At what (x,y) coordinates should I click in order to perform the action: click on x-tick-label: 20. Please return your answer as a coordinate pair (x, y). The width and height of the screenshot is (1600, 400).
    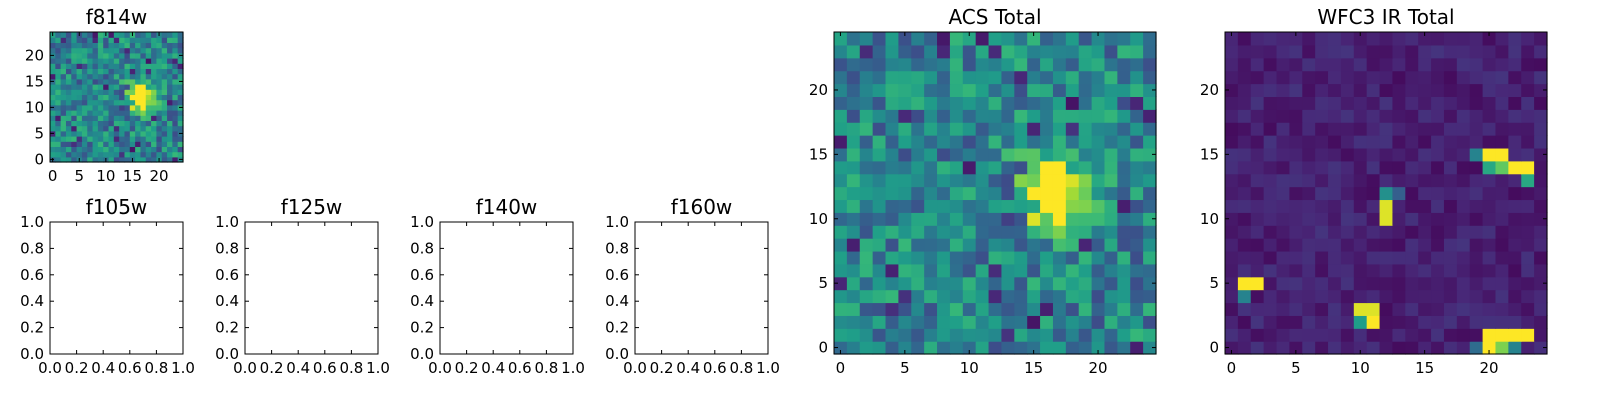
    Looking at the image, I should click on (1097, 368).